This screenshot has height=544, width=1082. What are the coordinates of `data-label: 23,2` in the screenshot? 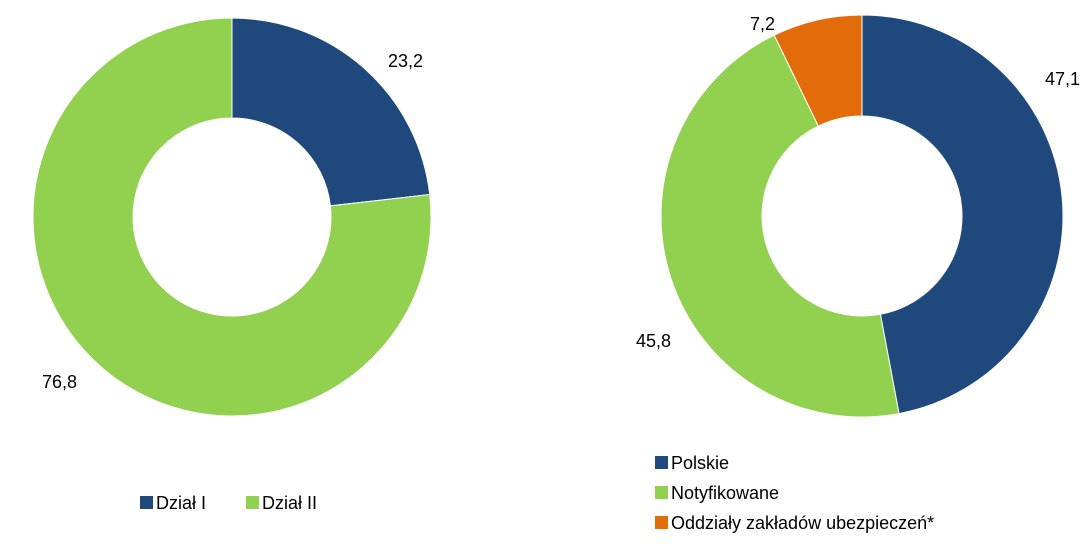 It's located at (405, 61).